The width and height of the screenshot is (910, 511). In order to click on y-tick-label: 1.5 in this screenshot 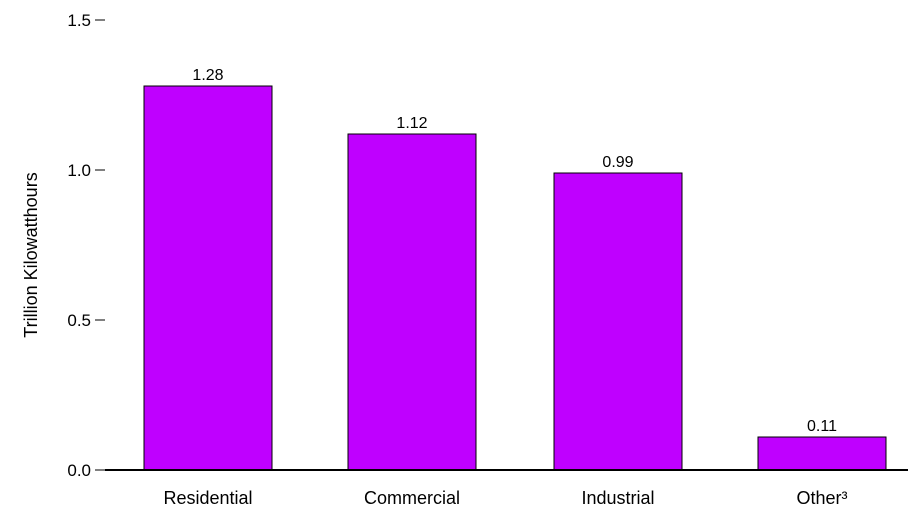, I will do `click(79, 20)`.